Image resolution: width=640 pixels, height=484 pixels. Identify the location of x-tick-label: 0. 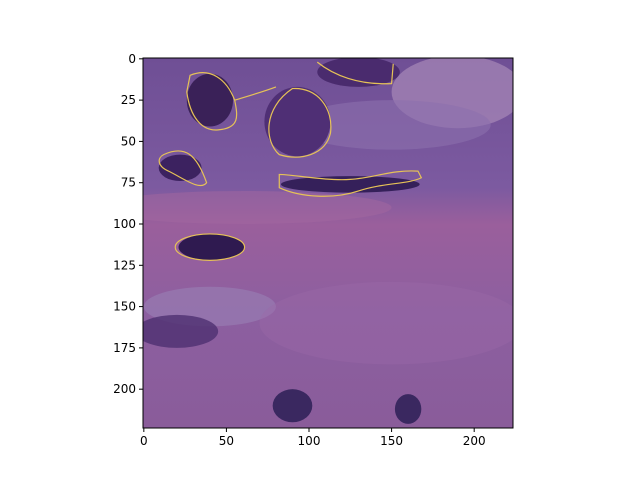
(144, 441).